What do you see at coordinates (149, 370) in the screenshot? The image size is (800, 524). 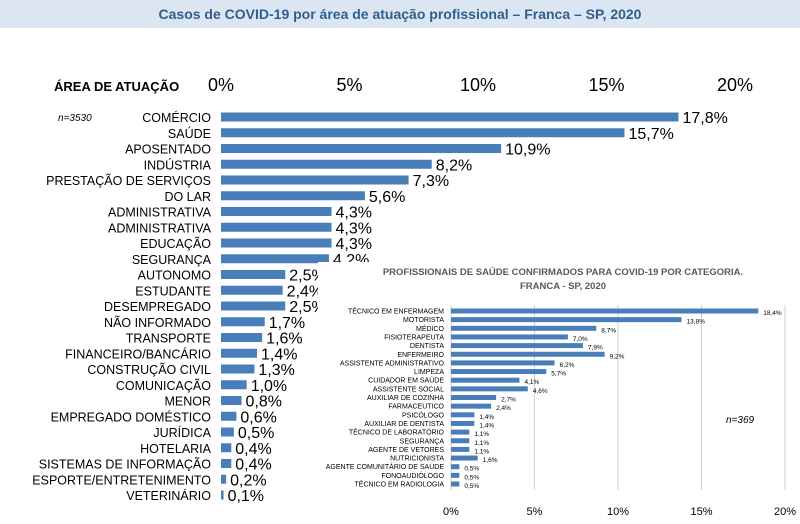 I see `category-label: CONSTRUÇÃO CIVIL` at bounding box center [149, 370].